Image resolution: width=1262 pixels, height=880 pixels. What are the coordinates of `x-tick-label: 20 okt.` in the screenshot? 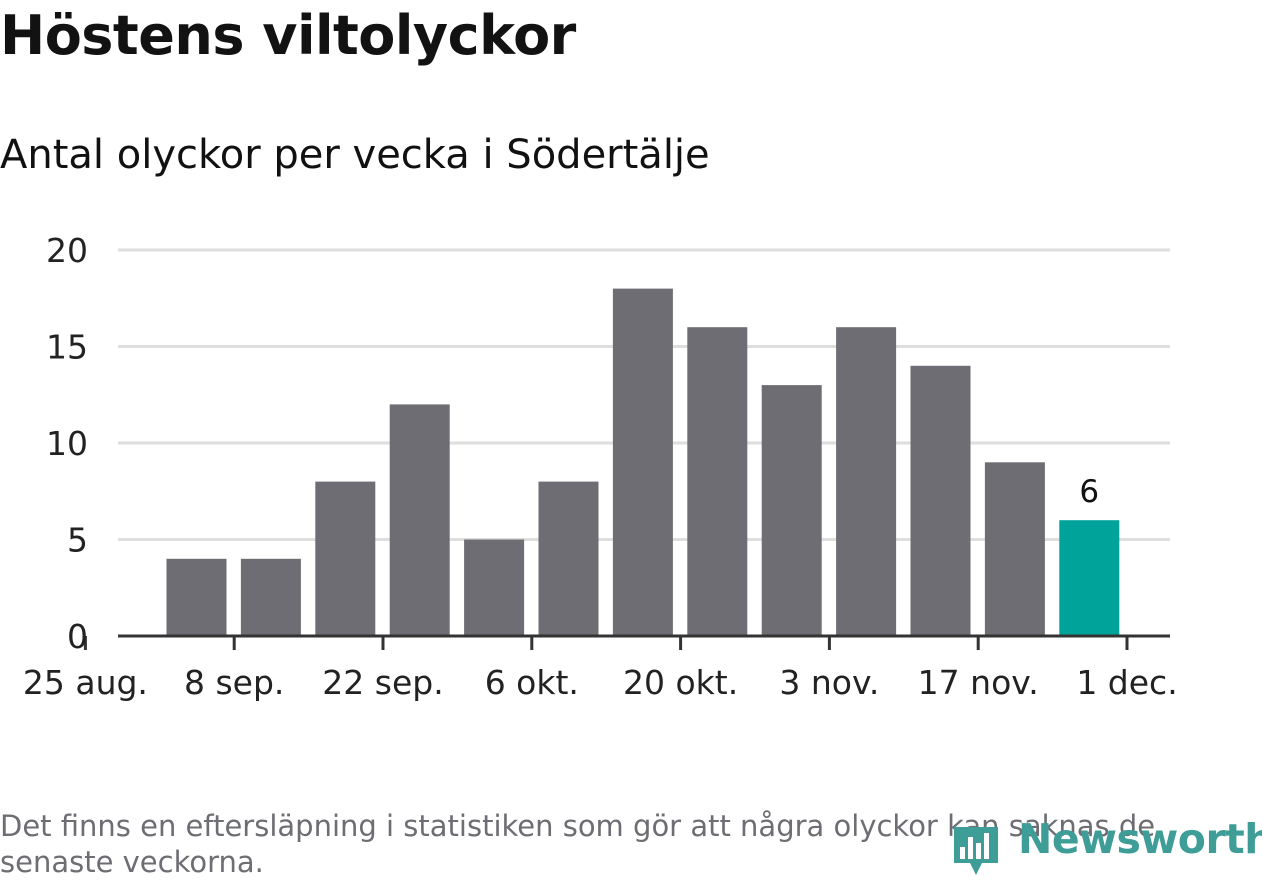 It's located at (680, 682).